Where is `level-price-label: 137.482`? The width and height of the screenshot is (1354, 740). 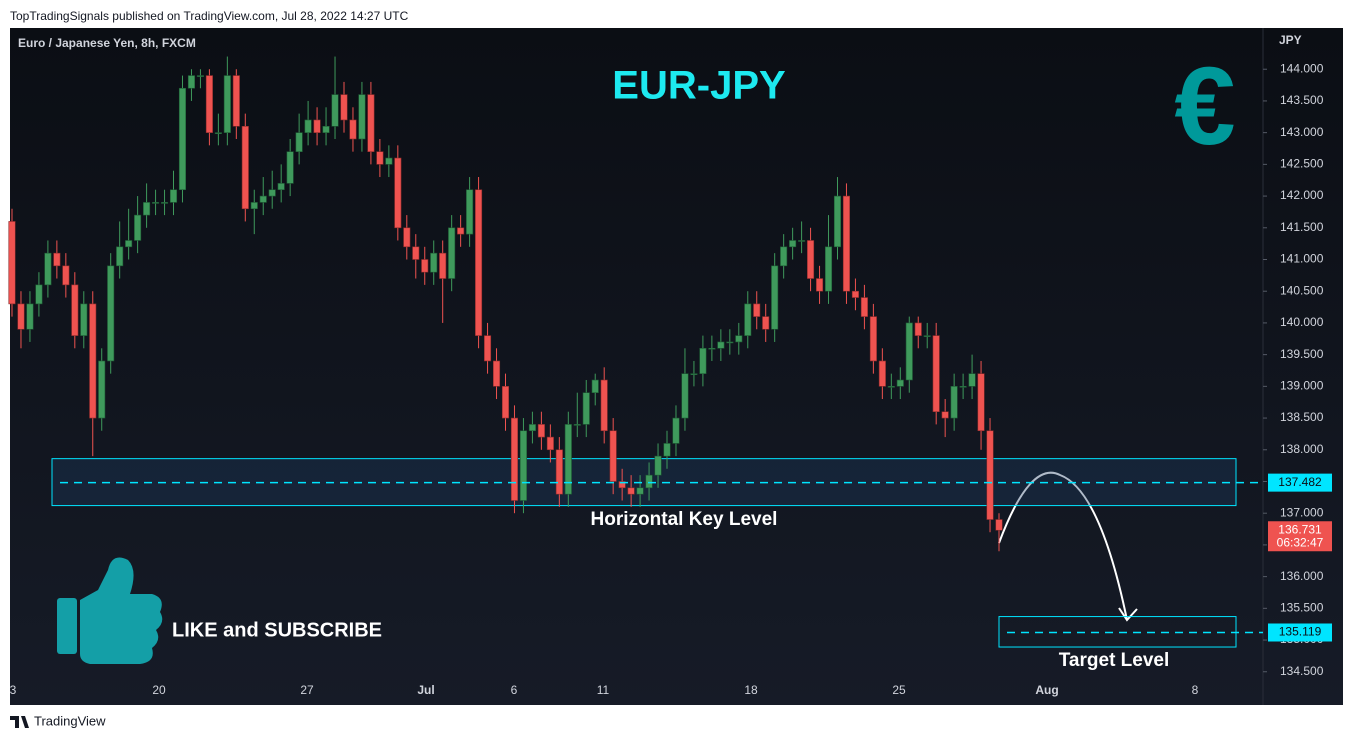
level-price-label: 137.482 is located at coordinates (1300, 482).